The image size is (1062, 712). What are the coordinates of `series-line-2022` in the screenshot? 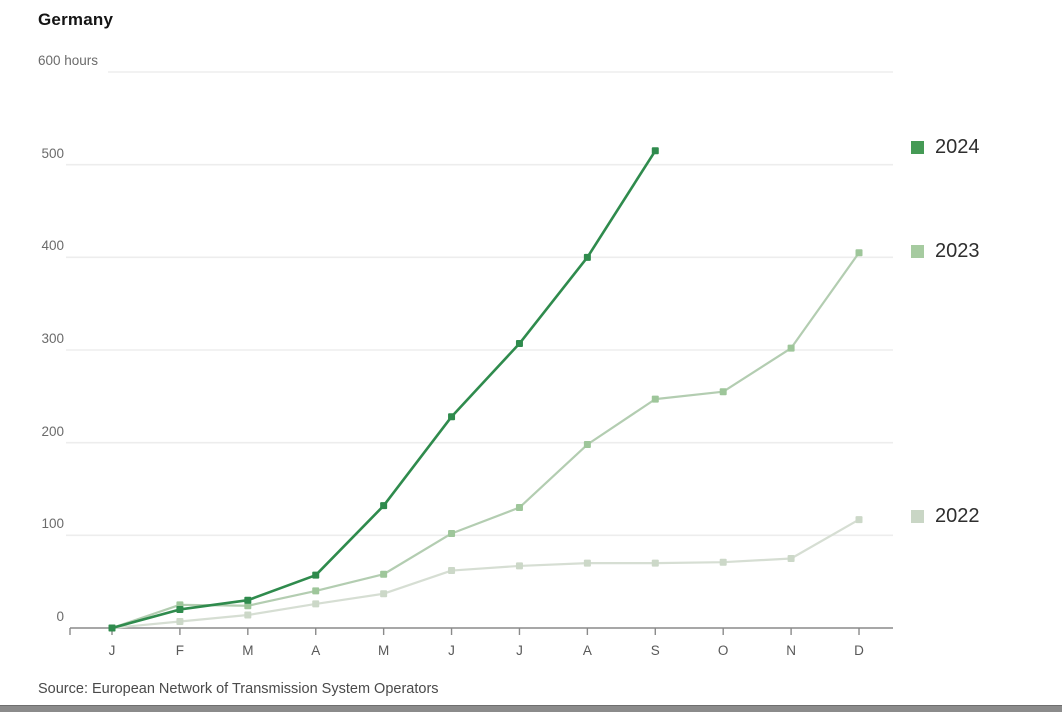 It's located at (485, 574).